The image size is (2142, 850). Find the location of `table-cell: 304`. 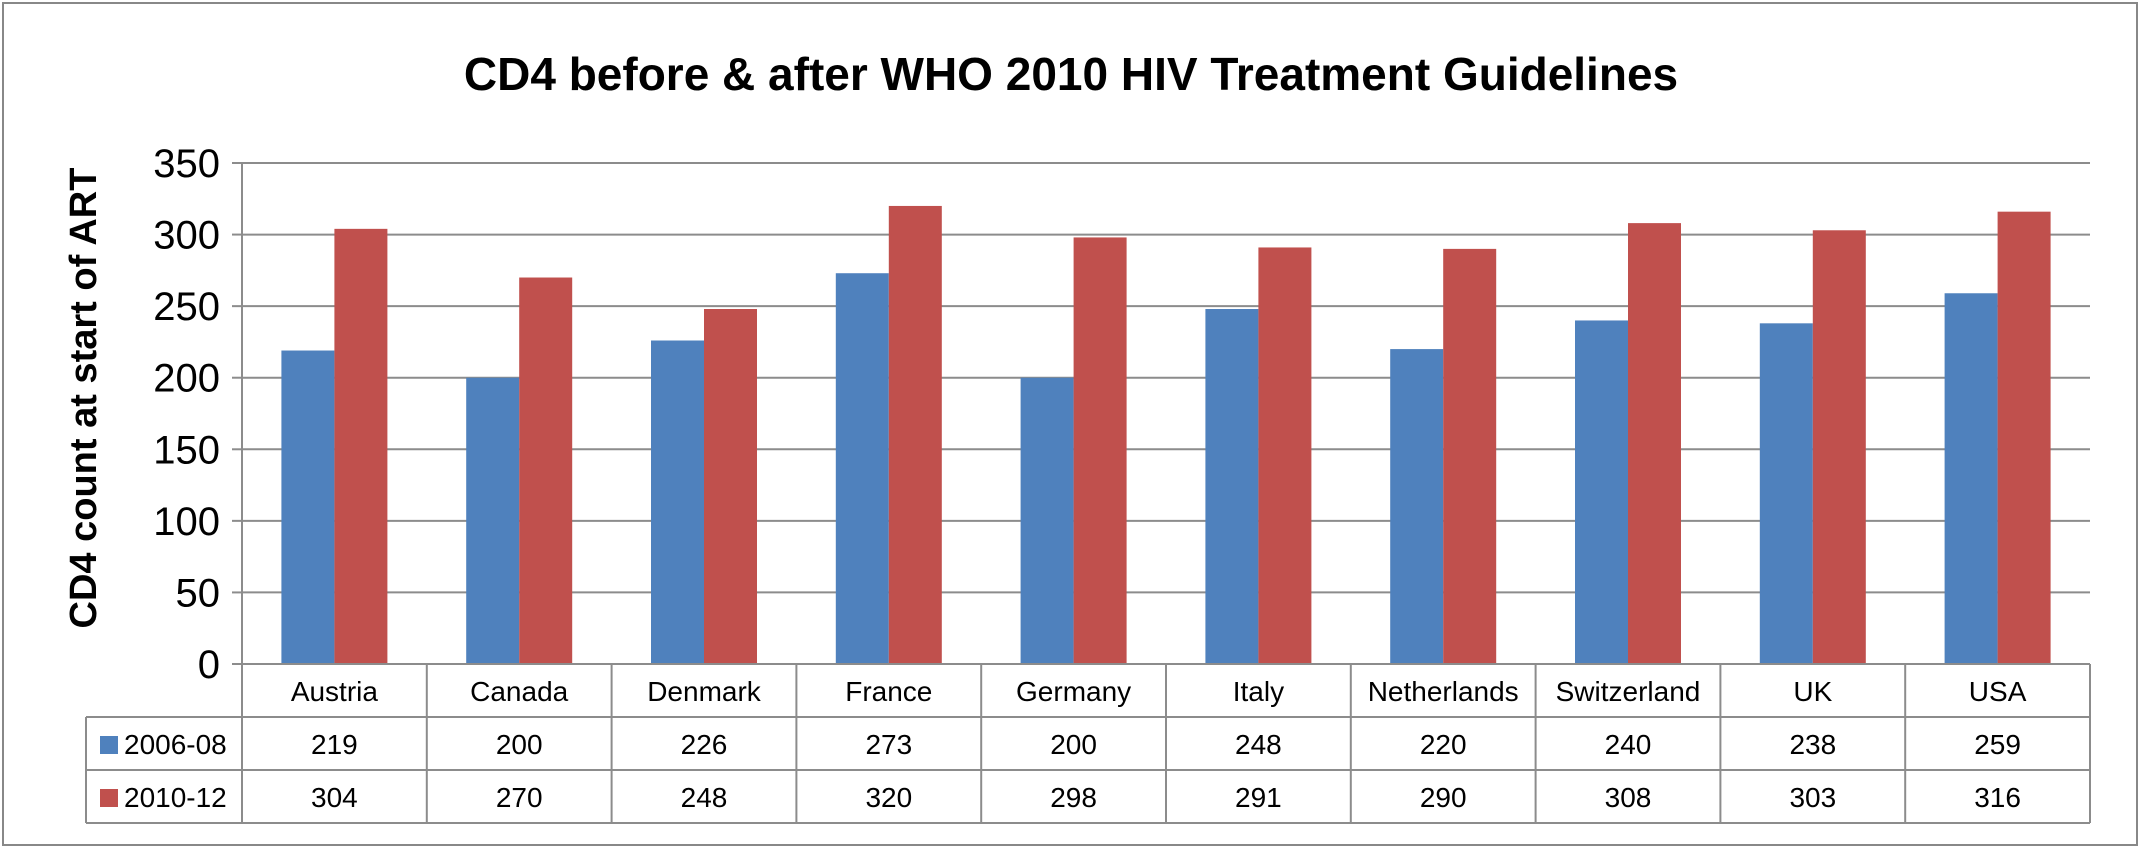

table-cell: 304 is located at coordinates (334, 797).